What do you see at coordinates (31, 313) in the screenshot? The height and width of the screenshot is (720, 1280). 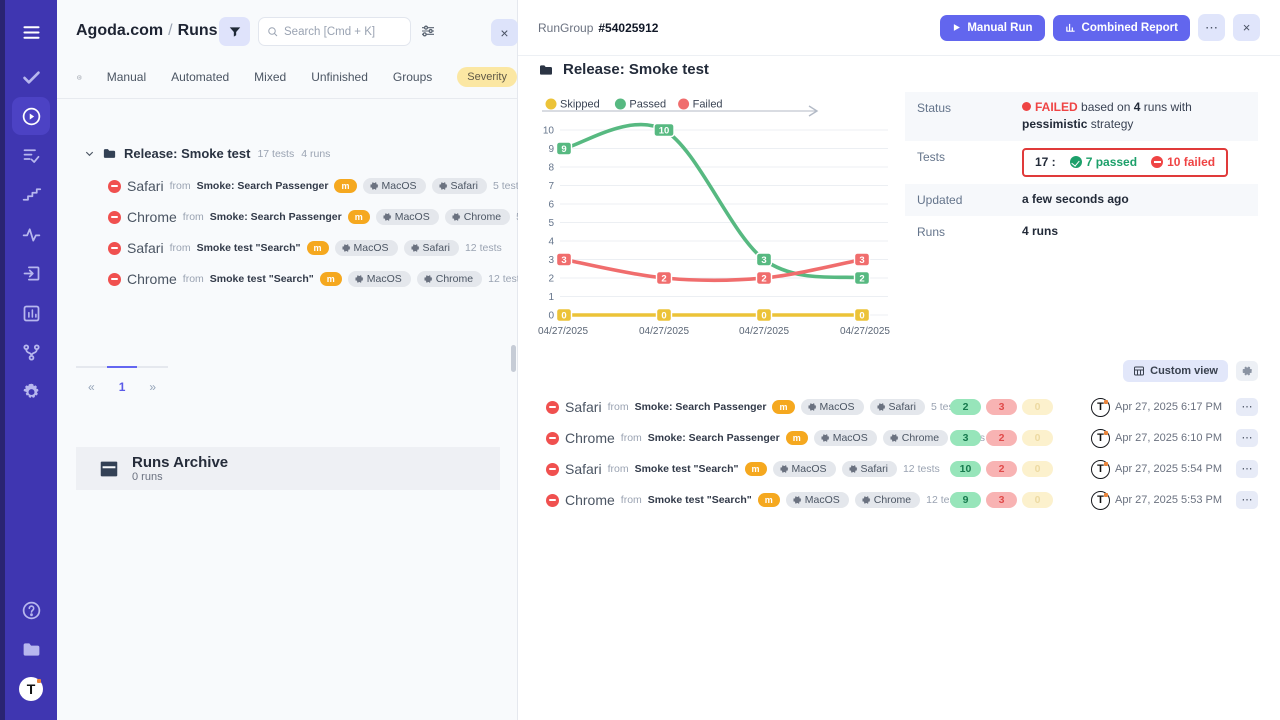 I see `analytics-icon` at bounding box center [31, 313].